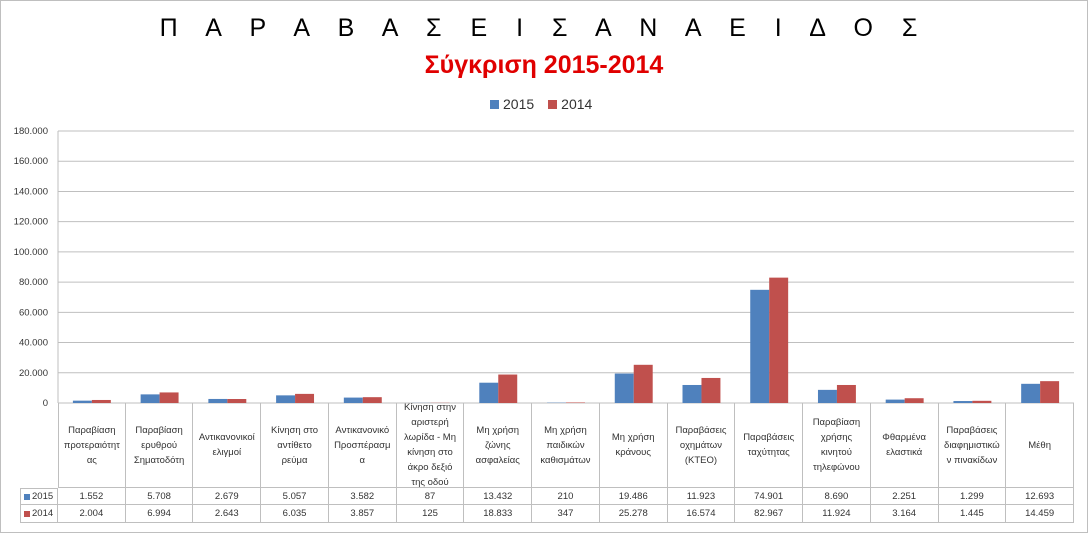  What do you see at coordinates (362, 496) in the screenshot?
I see `table-value-2015: 3.582` at bounding box center [362, 496].